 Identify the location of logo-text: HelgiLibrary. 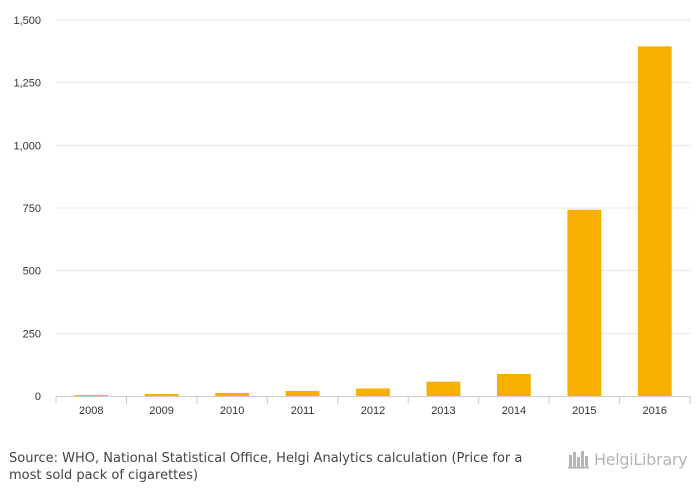
(641, 459).